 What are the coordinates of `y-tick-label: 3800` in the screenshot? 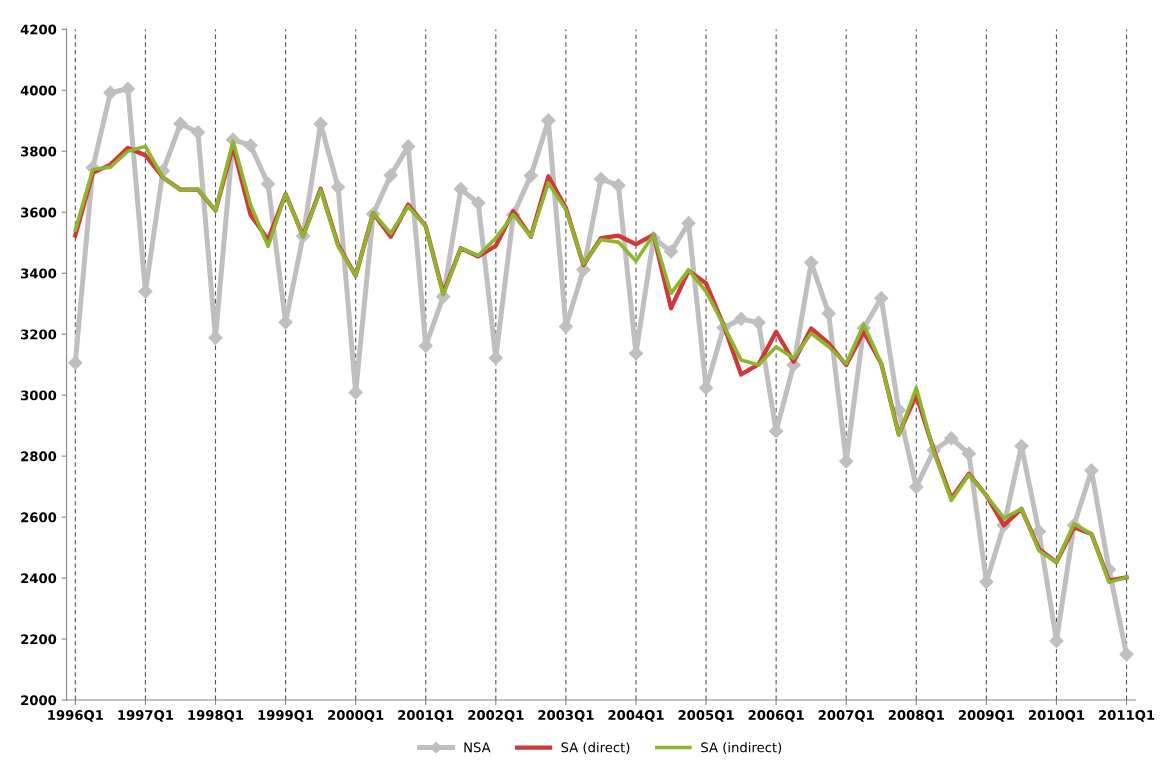 It's located at (39, 151).